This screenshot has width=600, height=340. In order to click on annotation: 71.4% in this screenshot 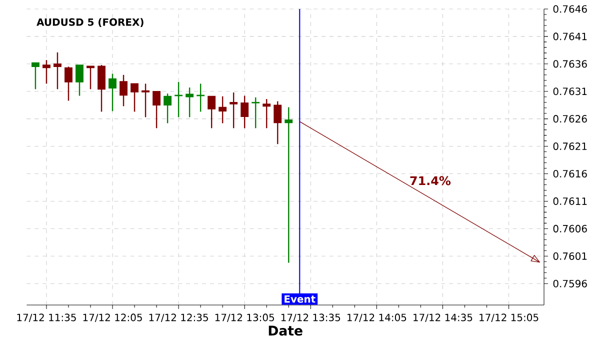, I will do `click(430, 181)`.